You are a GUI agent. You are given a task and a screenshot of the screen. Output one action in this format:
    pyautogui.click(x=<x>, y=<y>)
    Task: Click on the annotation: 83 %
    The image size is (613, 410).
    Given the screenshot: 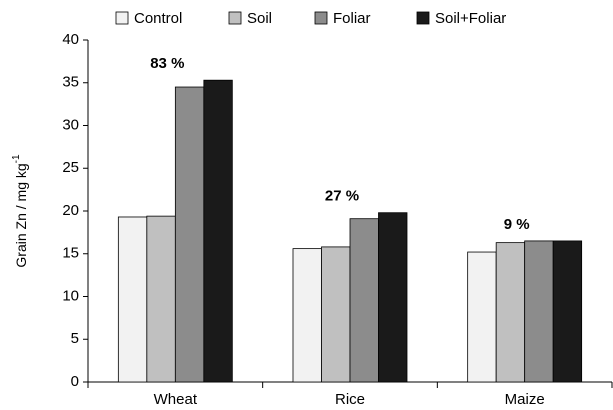 What is the action you would take?
    pyautogui.click(x=167, y=63)
    